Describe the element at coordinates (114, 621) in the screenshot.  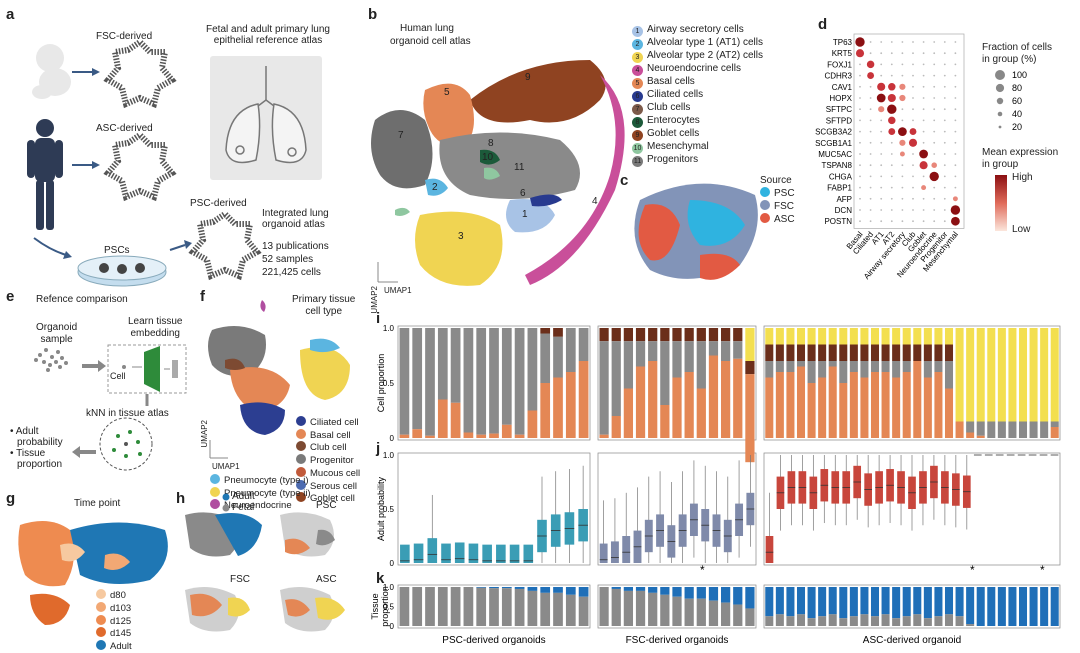
I see `legend-item: d125` at that location.